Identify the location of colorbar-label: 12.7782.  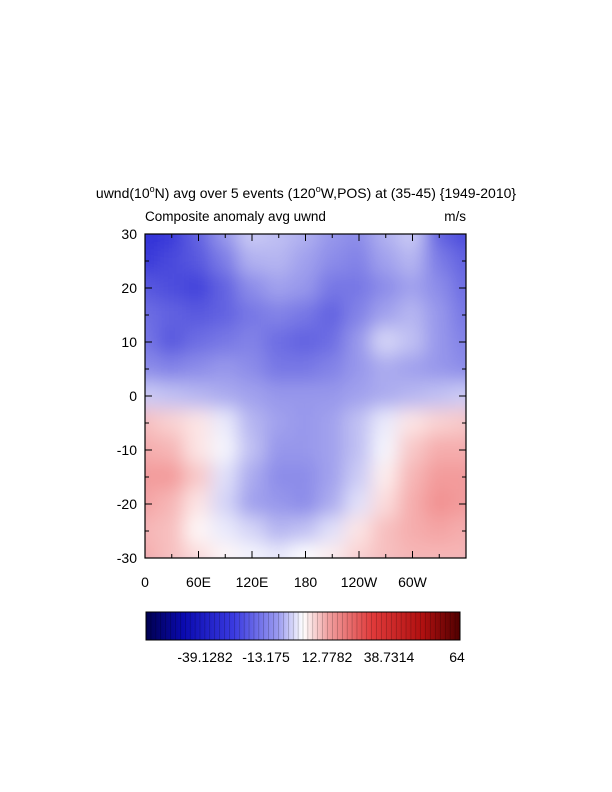
(327, 657).